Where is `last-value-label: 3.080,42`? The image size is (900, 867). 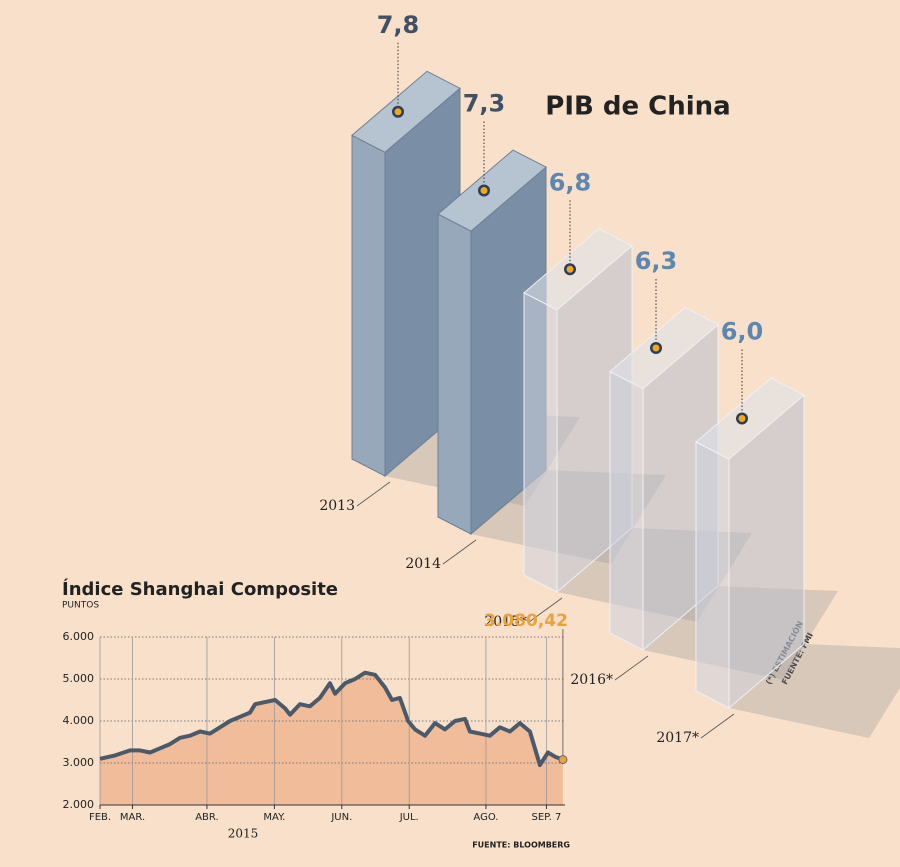 last-value-label: 3.080,42 is located at coordinates (526, 621).